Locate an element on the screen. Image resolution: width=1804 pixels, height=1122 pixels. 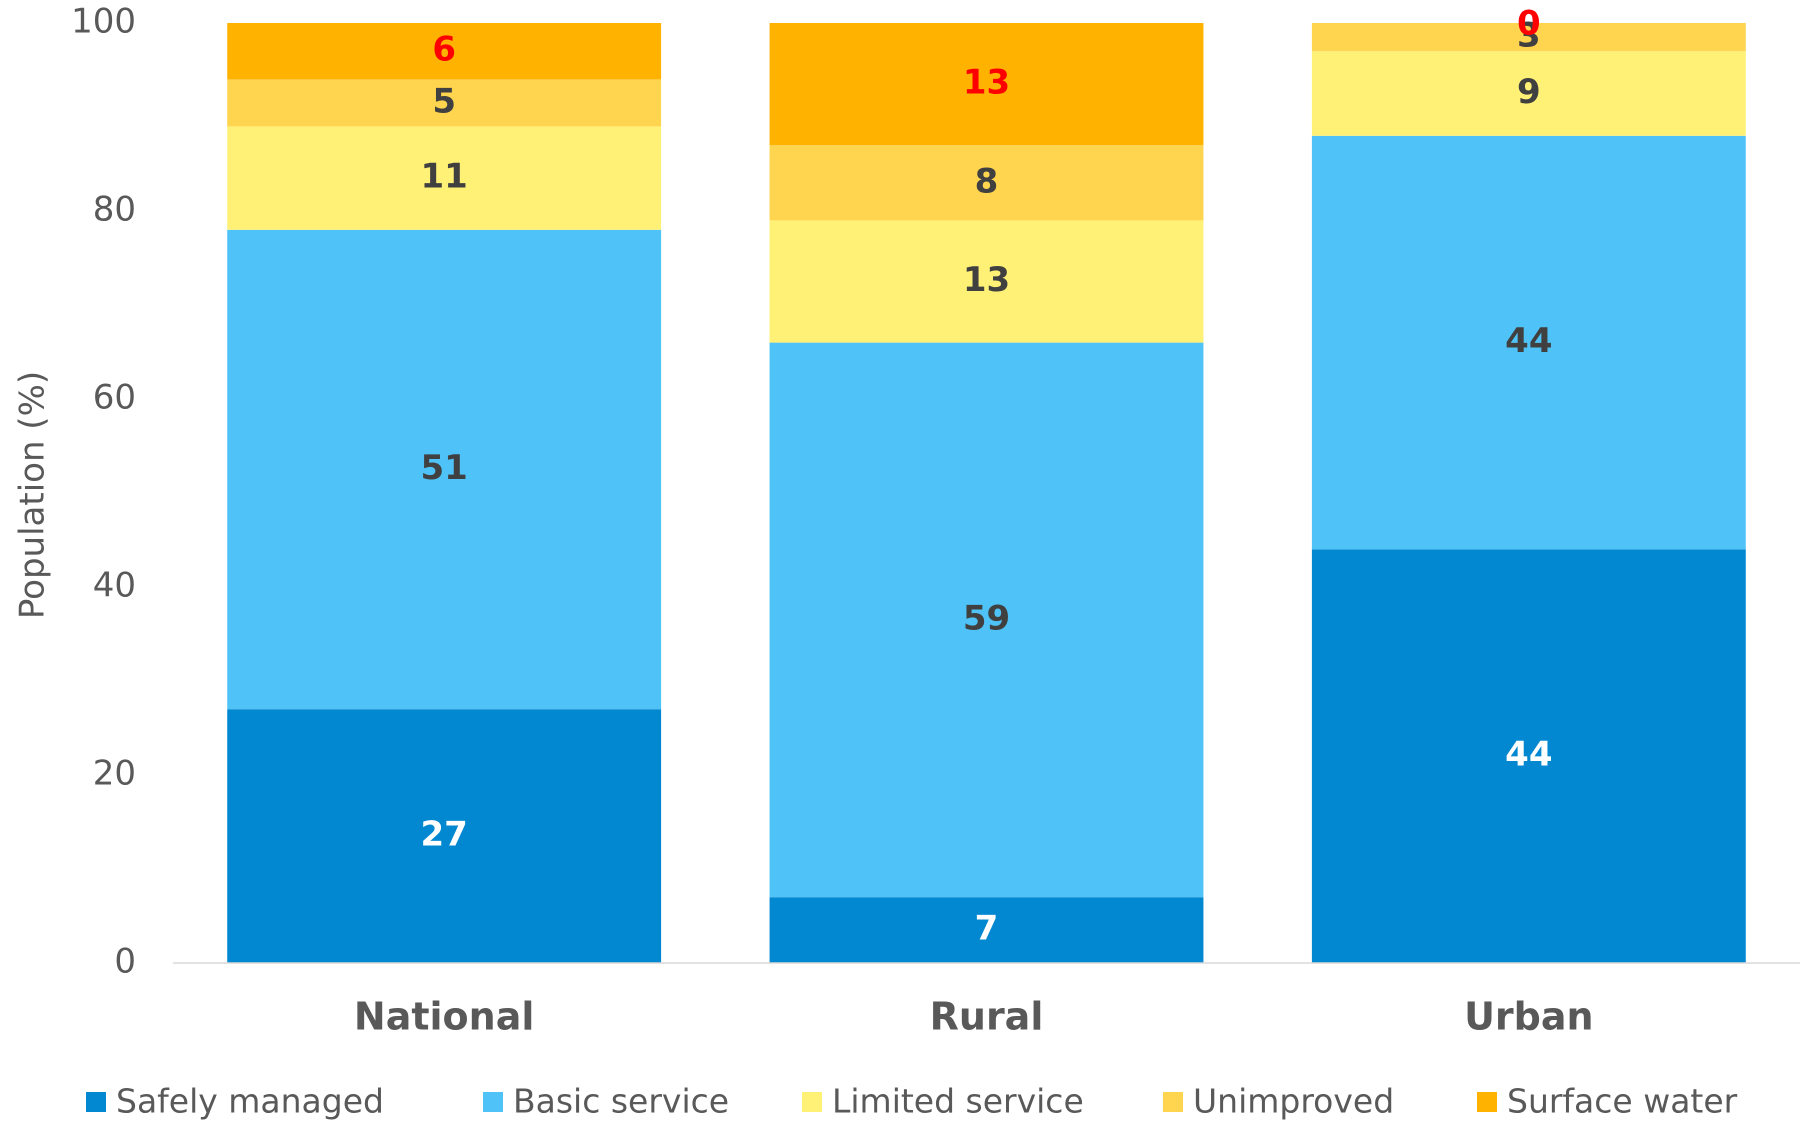
x-tick-label: National is located at coordinates (444, 1017).